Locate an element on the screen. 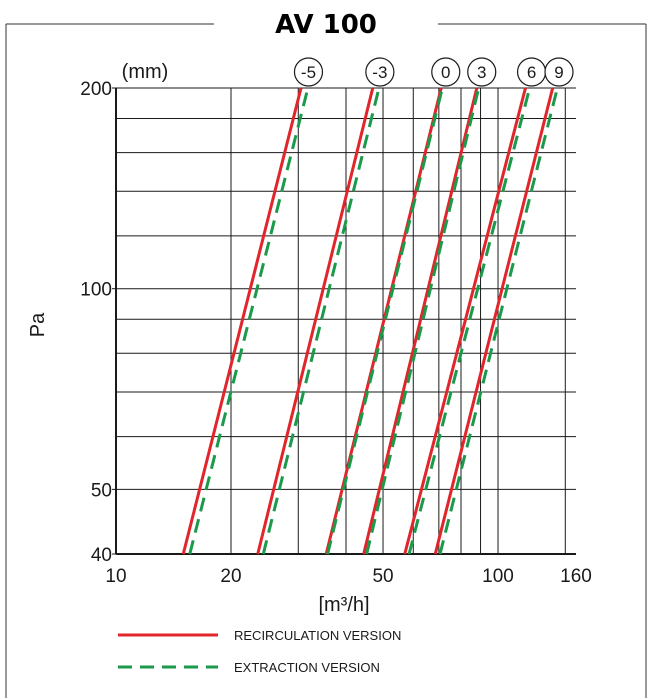  curve-label-text: 6 is located at coordinates (531, 72).